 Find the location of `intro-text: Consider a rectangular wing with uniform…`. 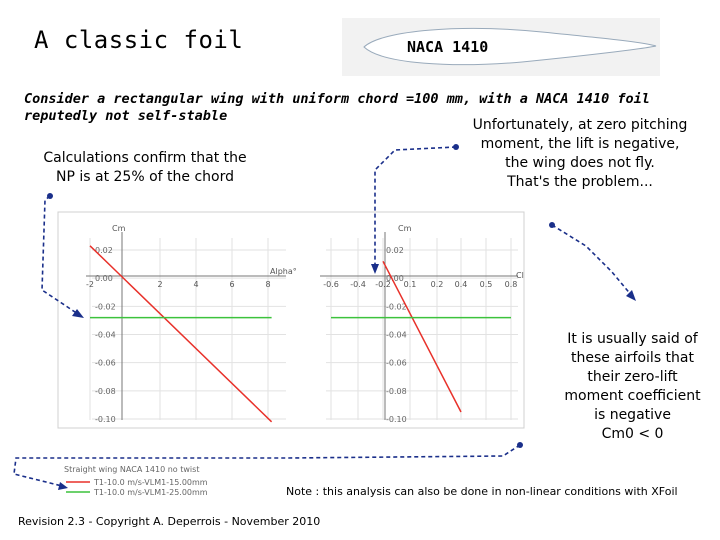

intro-text: Consider a rectangular wing with uniform… is located at coordinates (369, 108).